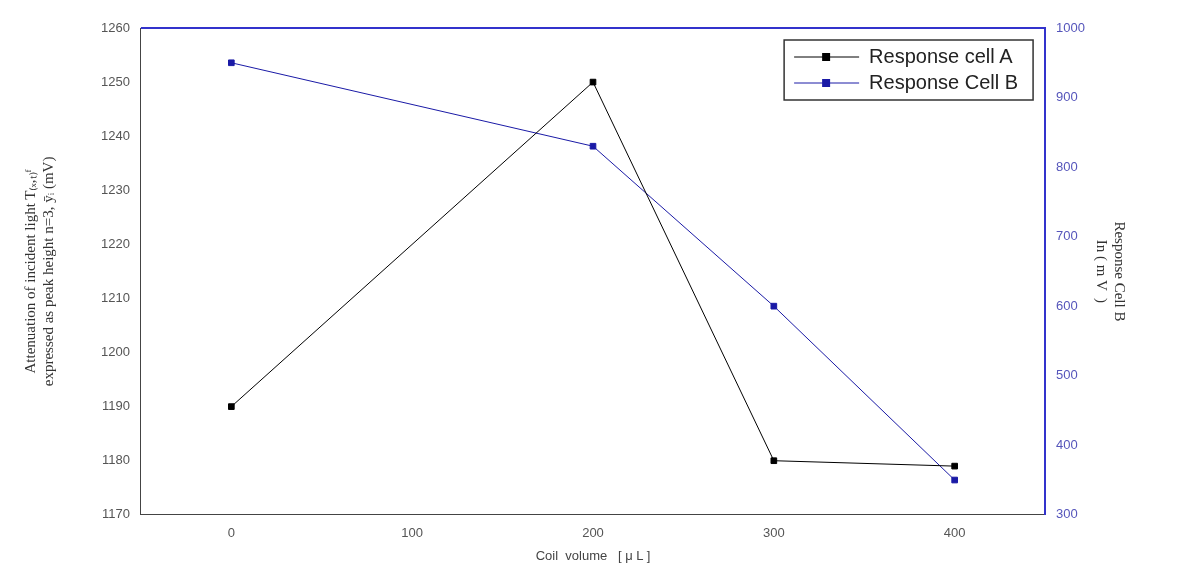 The image size is (1178, 577). I want to click on text: Attenuation of incident light T₍ₓ,ₜ₎ᶠ, so click(29, 271).